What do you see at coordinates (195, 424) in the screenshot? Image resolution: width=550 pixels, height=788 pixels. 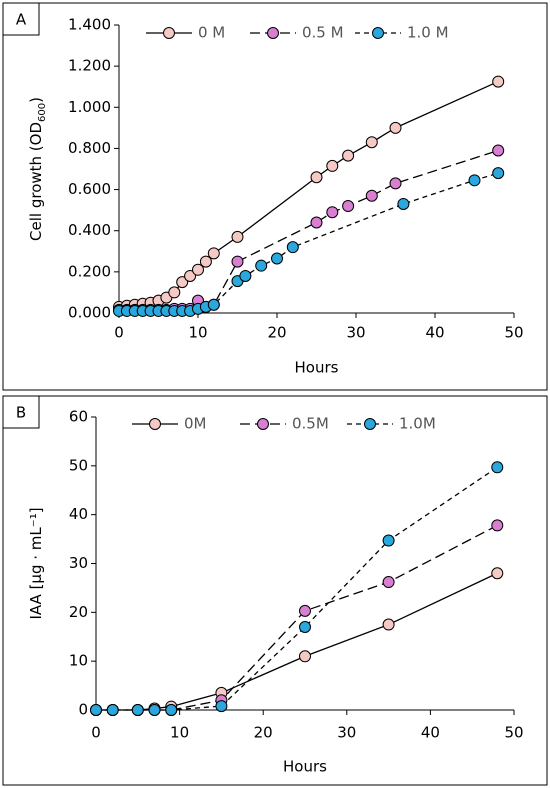 I see `legend-label: 0M` at bounding box center [195, 424].